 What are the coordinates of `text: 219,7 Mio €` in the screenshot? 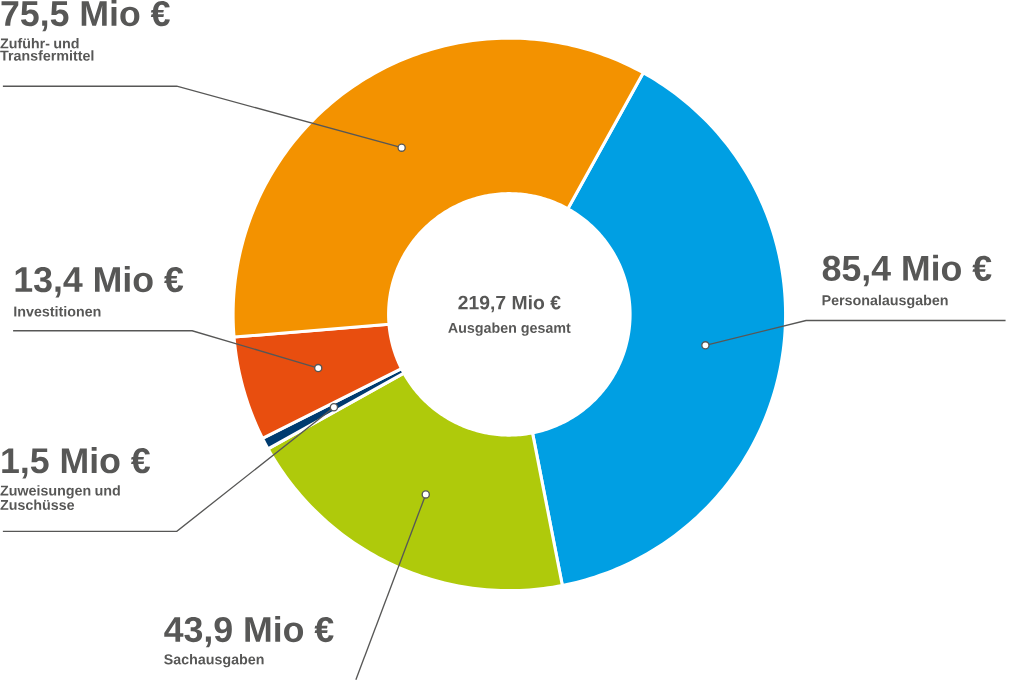 It's located at (509, 304).